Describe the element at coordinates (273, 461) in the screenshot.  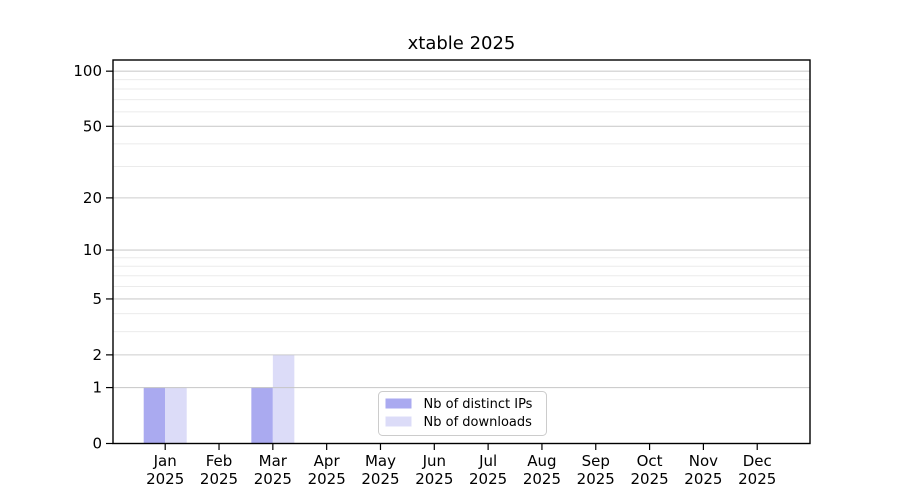
I see `x-tick-label-mar: Mar` at that location.